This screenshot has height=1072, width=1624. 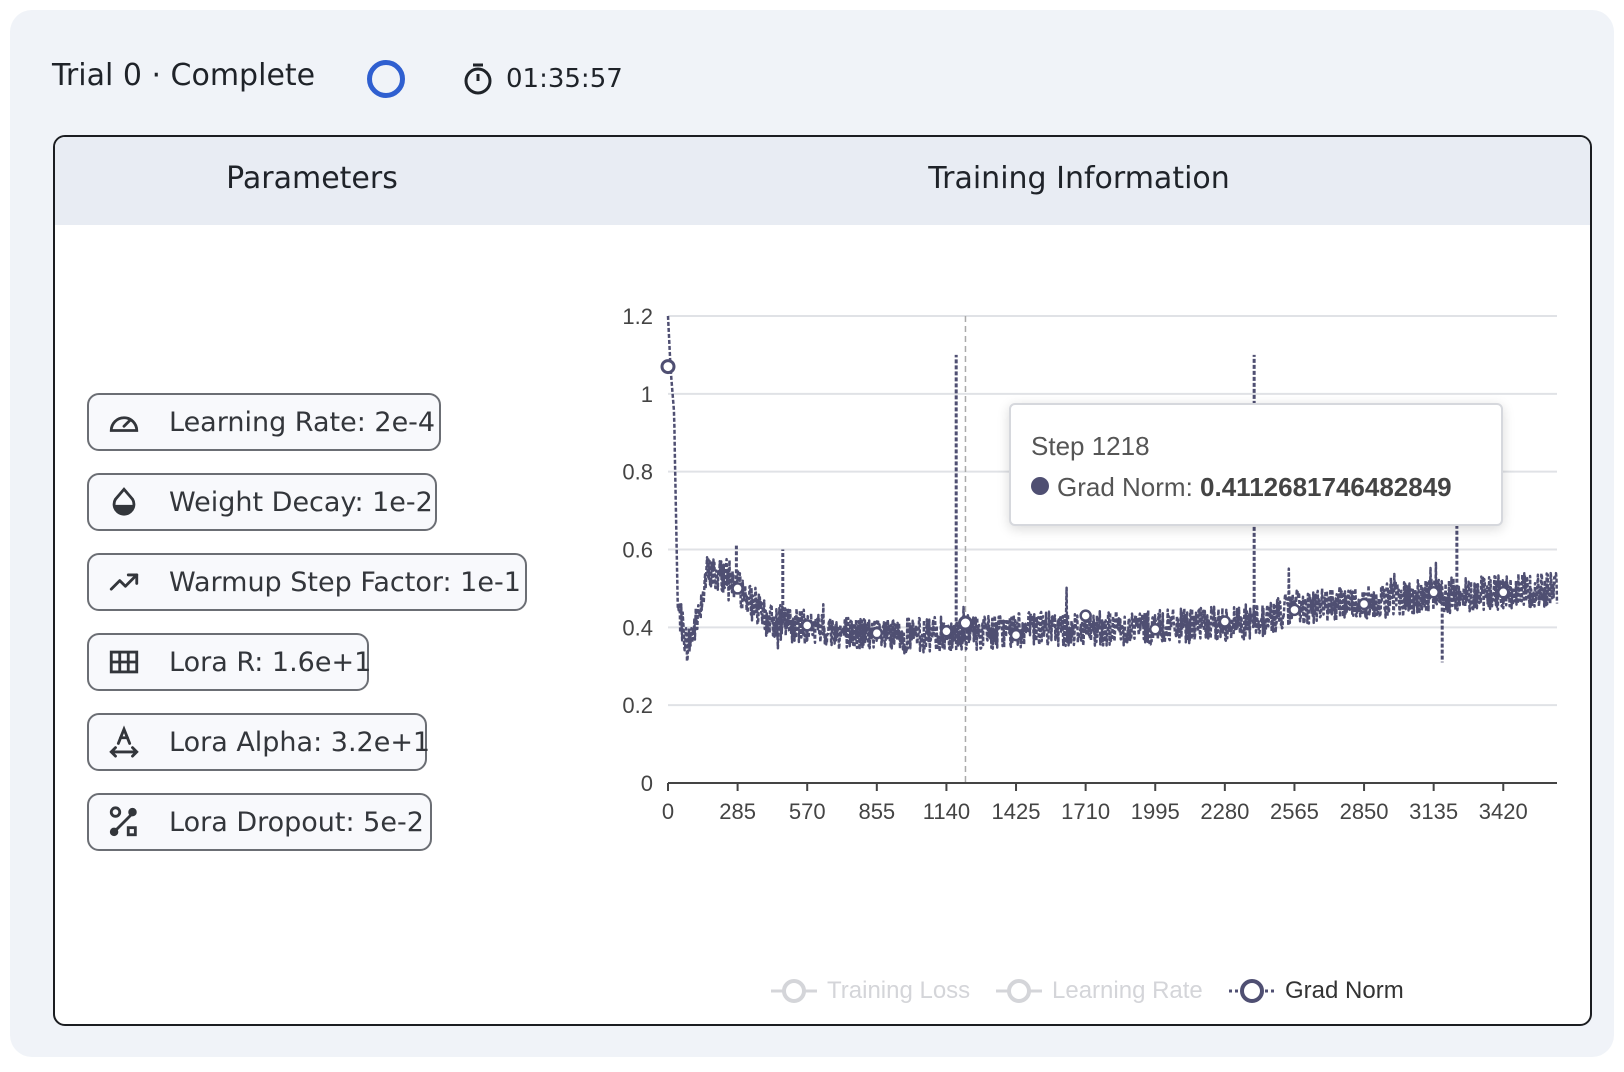 I want to click on param-label: Weight Decay: 1e-2, so click(x=301, y=502).